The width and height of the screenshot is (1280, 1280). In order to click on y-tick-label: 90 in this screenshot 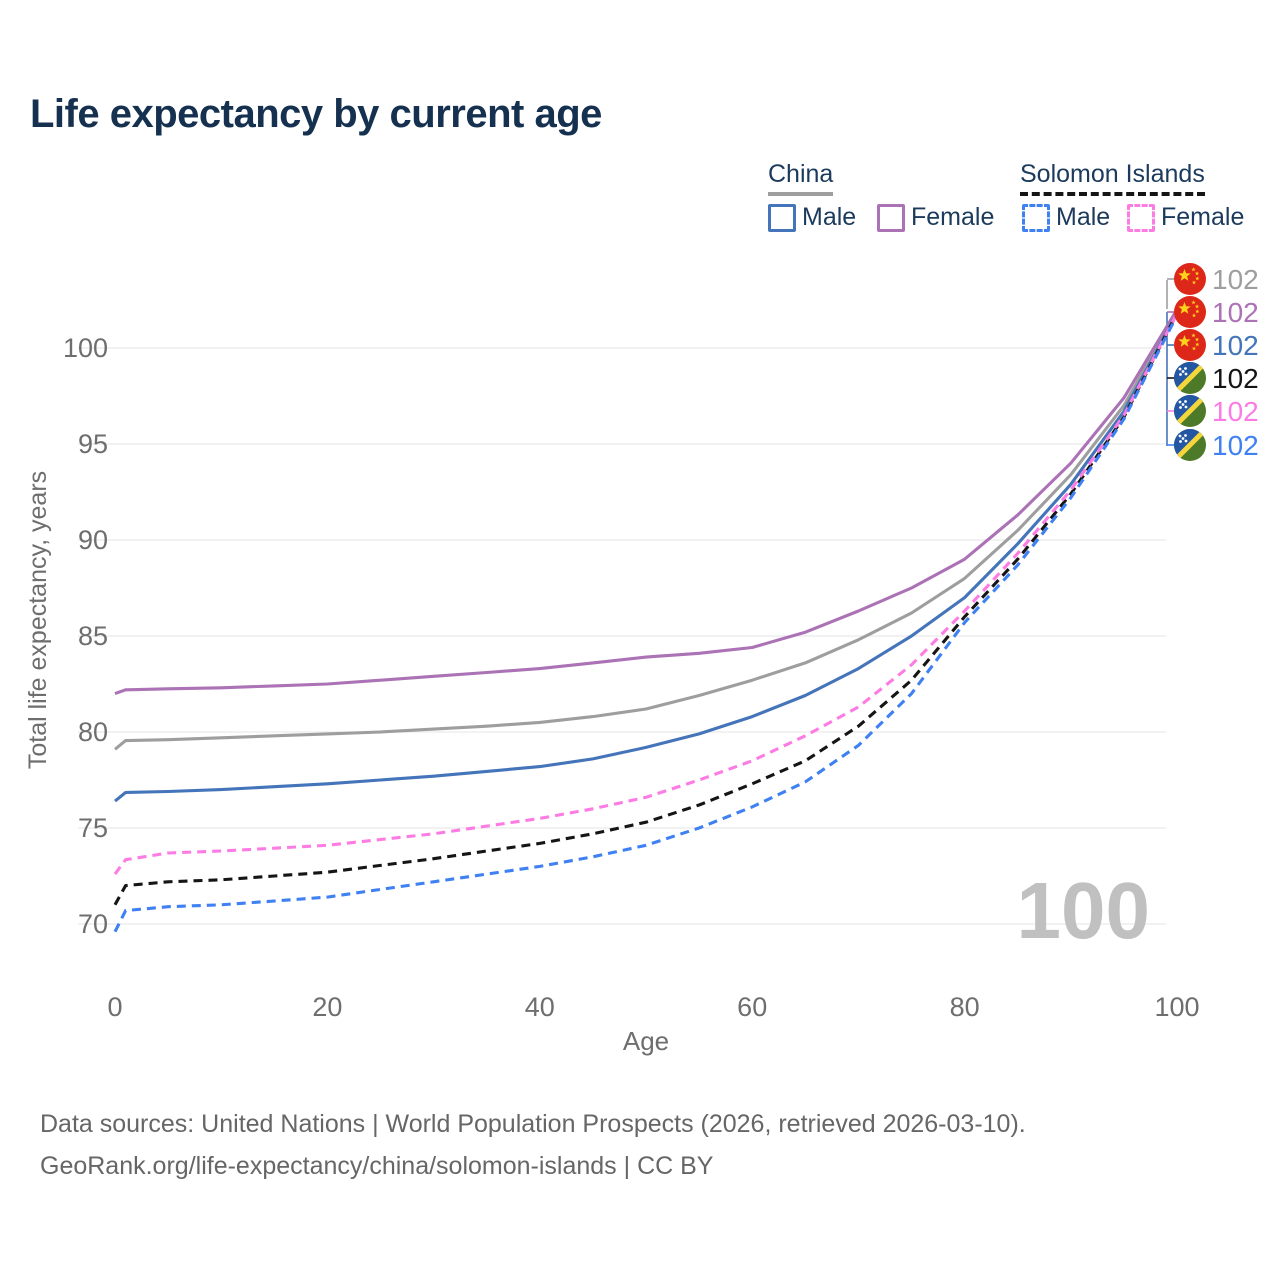, I will do `click(93, 540)`.